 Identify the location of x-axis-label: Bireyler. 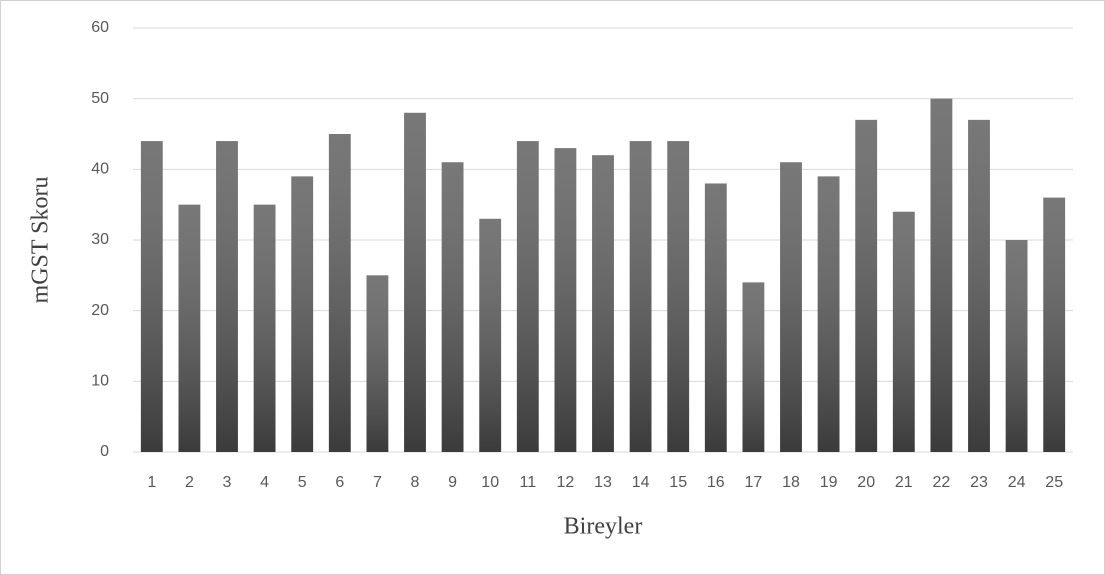
(603, 527).